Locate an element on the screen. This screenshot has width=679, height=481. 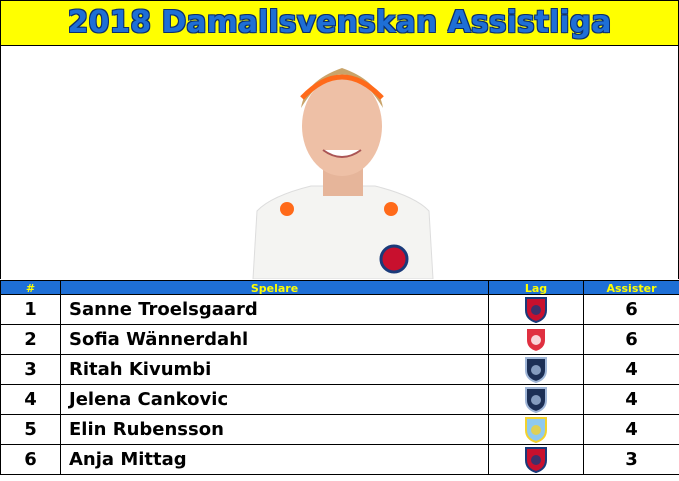
player-name: Ritah Kivumbi is located at coordinates (274, 369).